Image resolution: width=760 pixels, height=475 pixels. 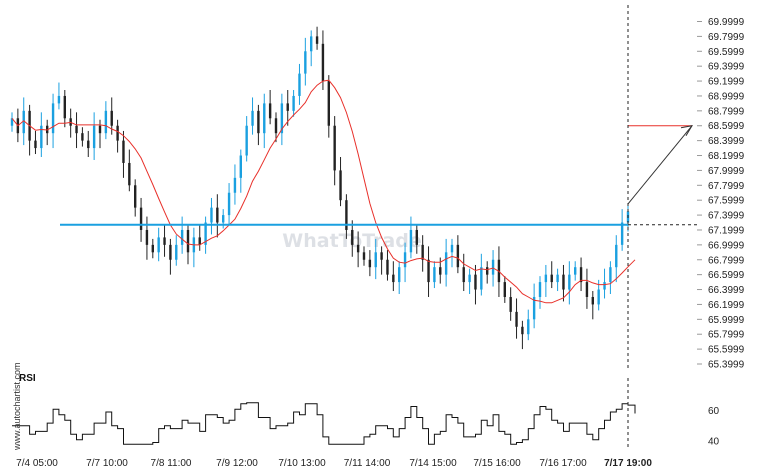 What do you see at coordinates (714, 427) in the screenshot?
I see `rsi-axis: 60 40` at bounding box center [714, 427].